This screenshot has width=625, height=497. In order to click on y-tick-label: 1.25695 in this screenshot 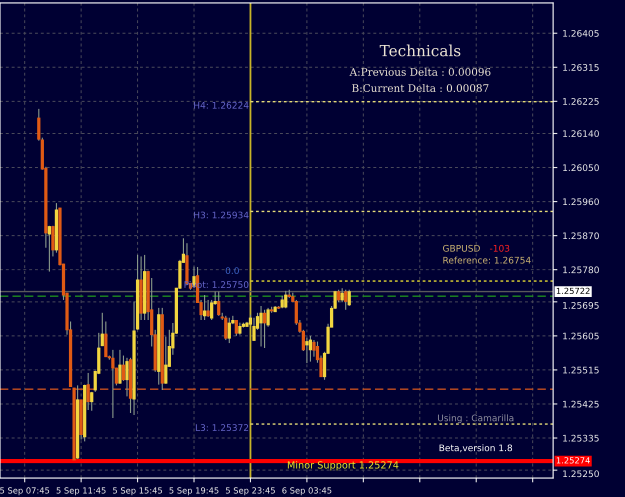, I will do `click(581, 305)`.